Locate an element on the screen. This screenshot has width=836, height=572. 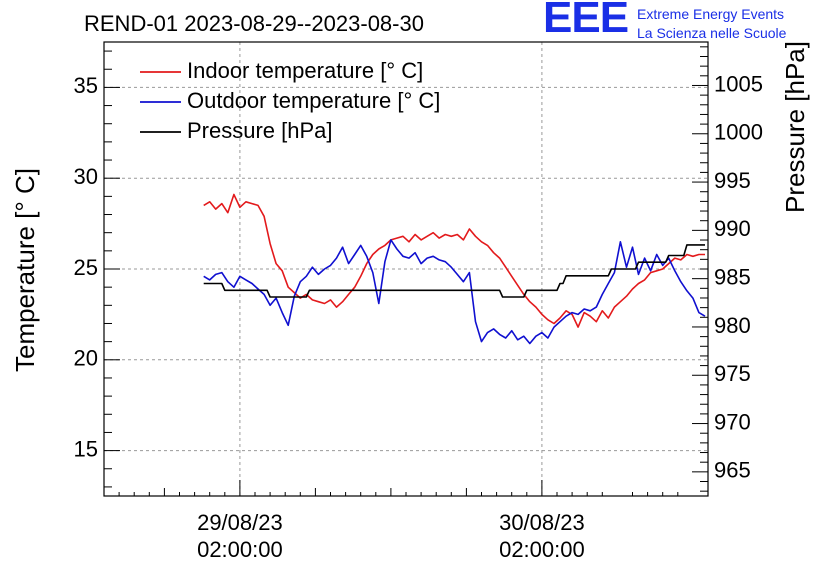
x-tick-date: 29/08/23 is located at coordinates (240, 522).